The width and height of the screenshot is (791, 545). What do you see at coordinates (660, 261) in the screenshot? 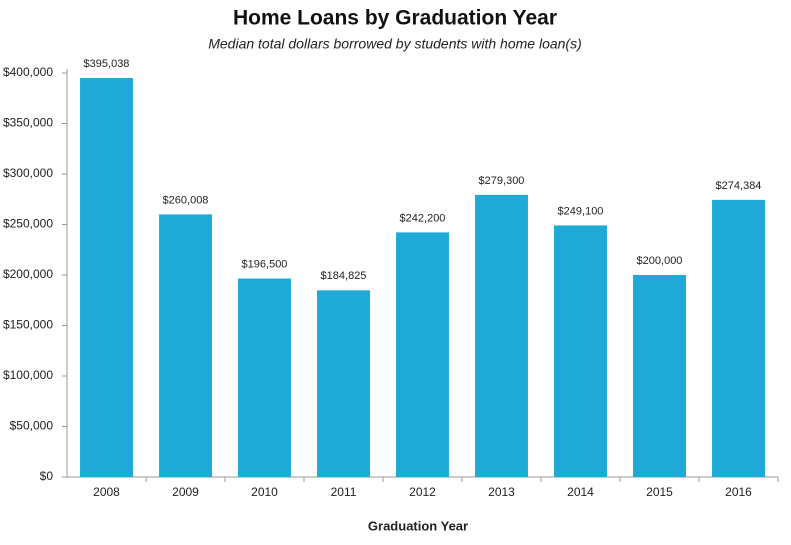
I see `value-label: $200,000` at bounding box center [660, 261].